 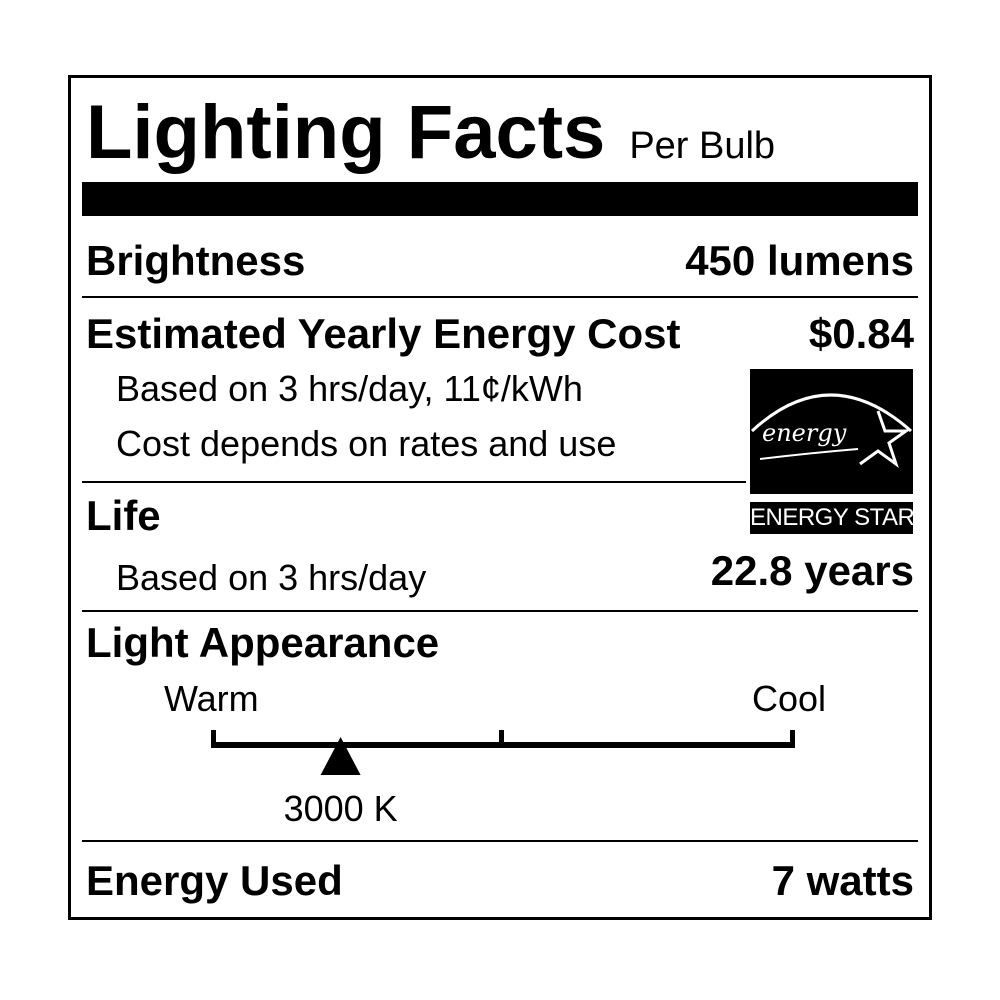 What do you see at coordinates (500, 881) in the screenshot?
I see `energy-used-row: Energy Used 7 watts` at bounding box center [500, 881].